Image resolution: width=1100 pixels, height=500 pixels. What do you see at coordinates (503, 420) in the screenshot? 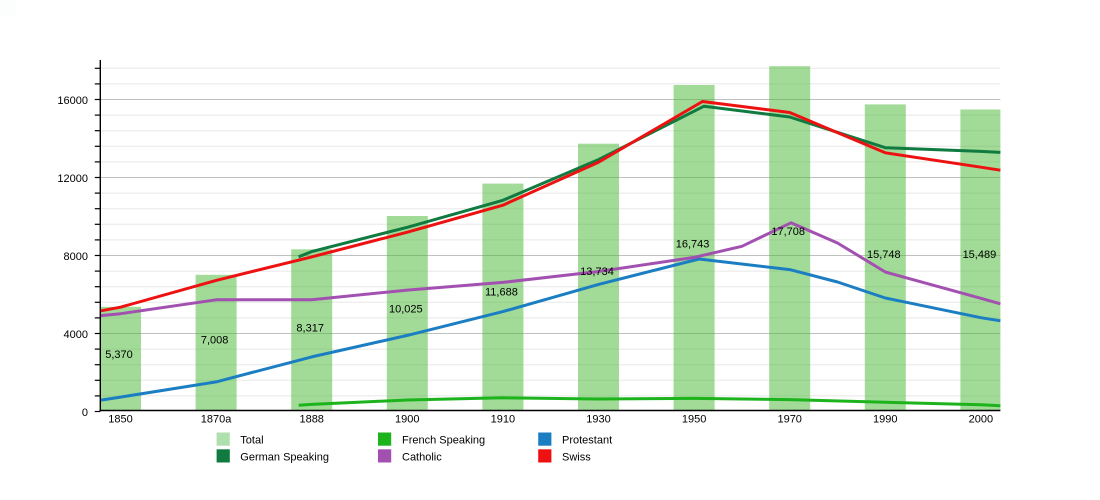
I see `svg-text: 1910` at bounding box center [503, 420].